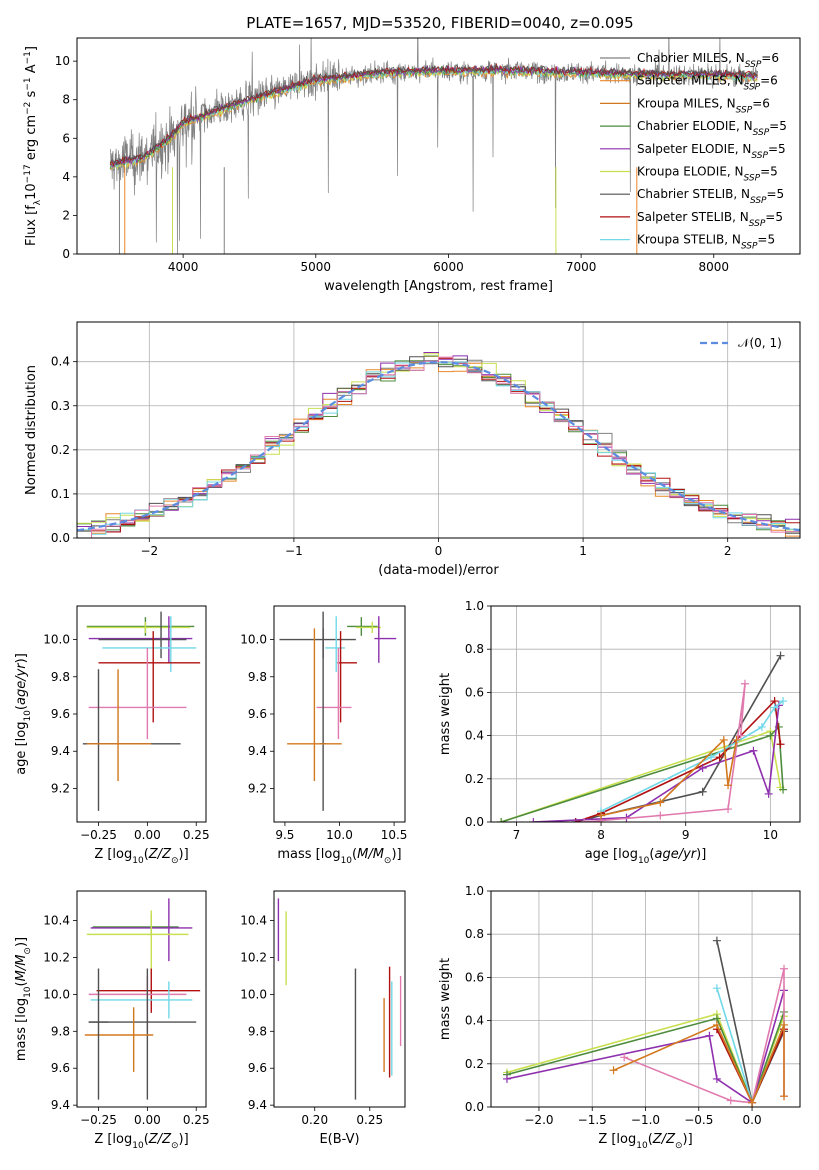  What do you see at coordinates (474, 692) in the screenshot?
I see `y-tick-label: 0.6` at bounding box center [474, 692].